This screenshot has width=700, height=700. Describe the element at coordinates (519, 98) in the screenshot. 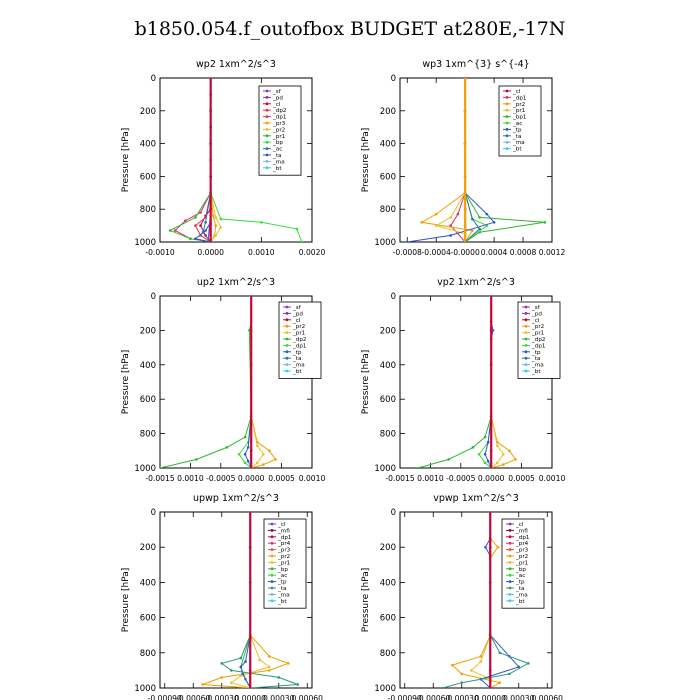

I see `legend-label: _dp1` at that location.